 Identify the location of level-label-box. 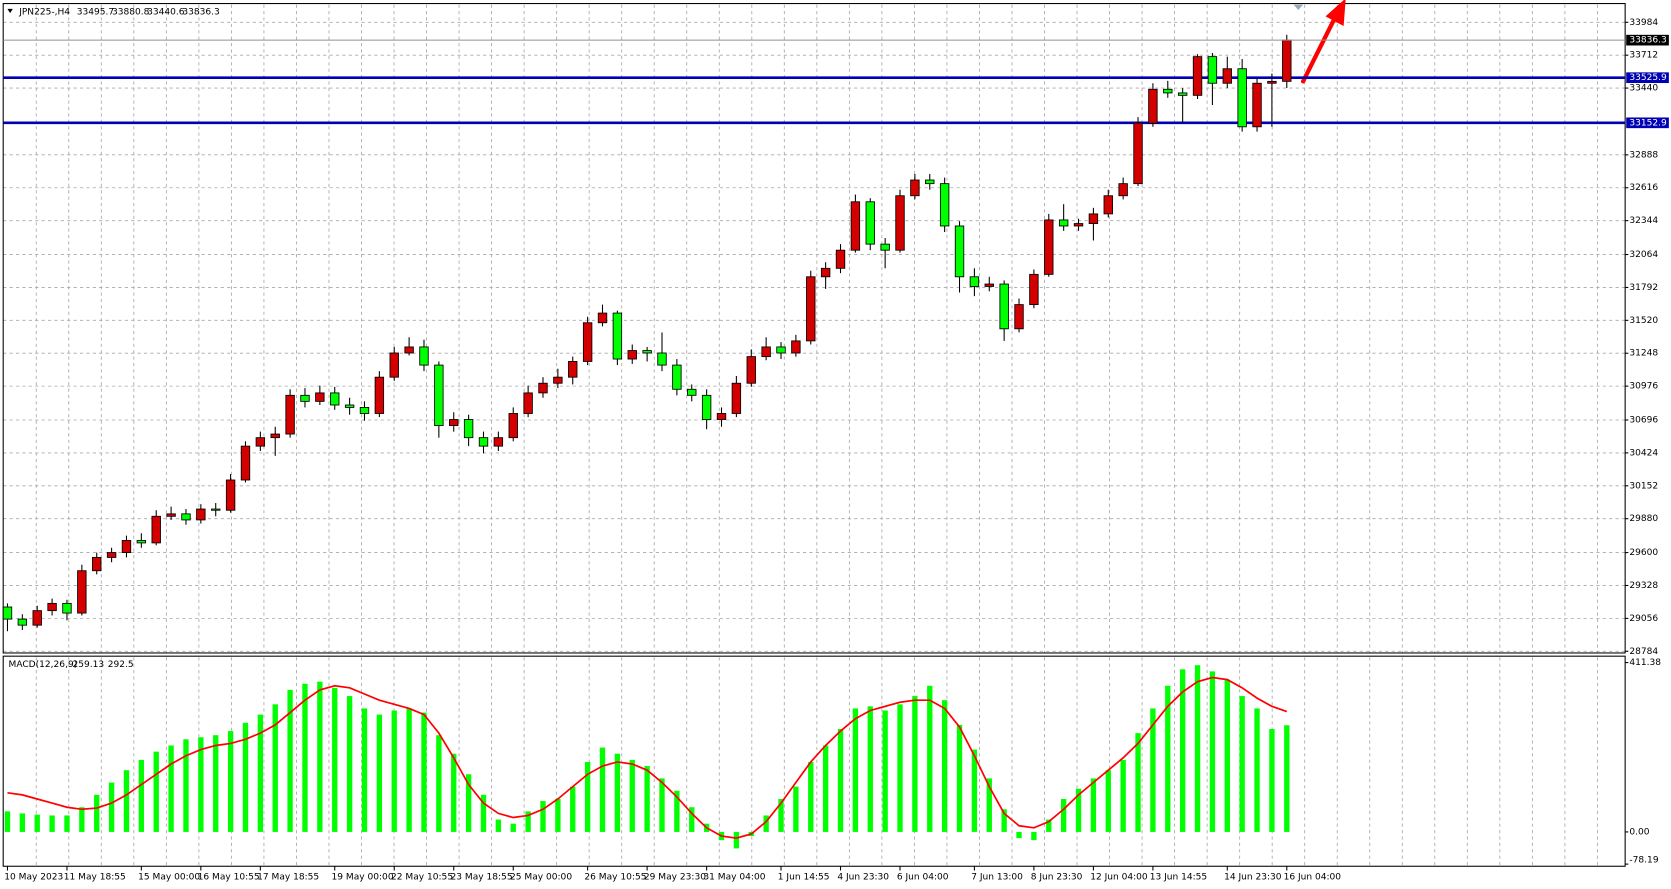
(1647, 78).